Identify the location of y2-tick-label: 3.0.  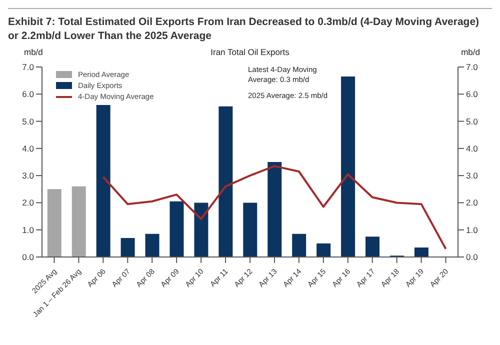
(472, 175).